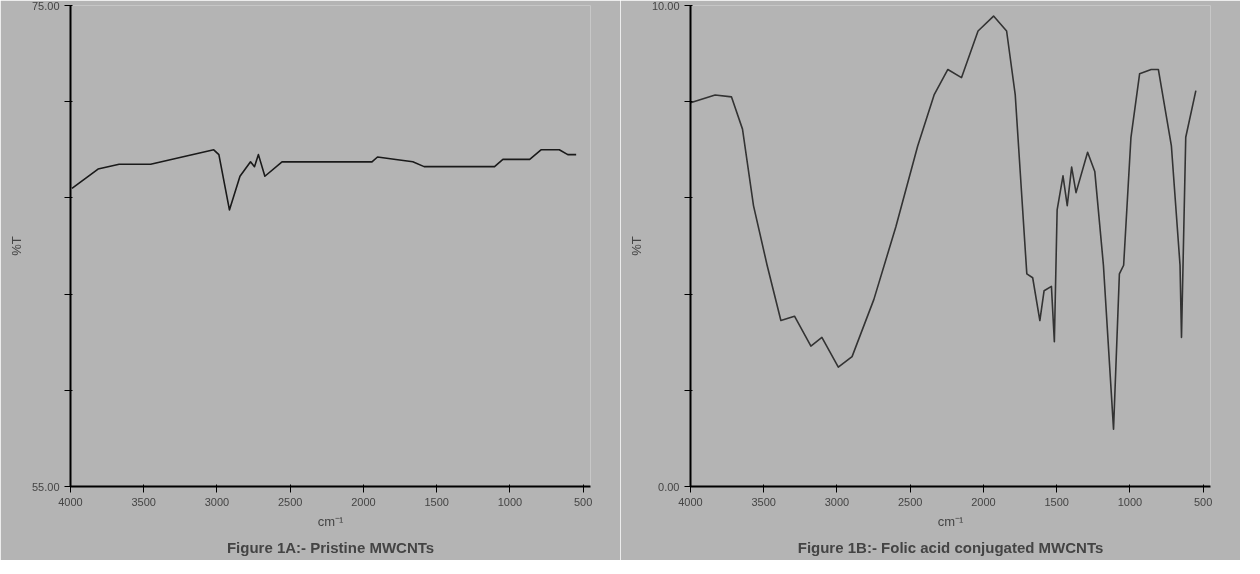 The height and width of the screenshot is (574, 1260). I want to click on text: Figure 1B:- Folic acid conjugated MWCNTs, so click(950, 547).